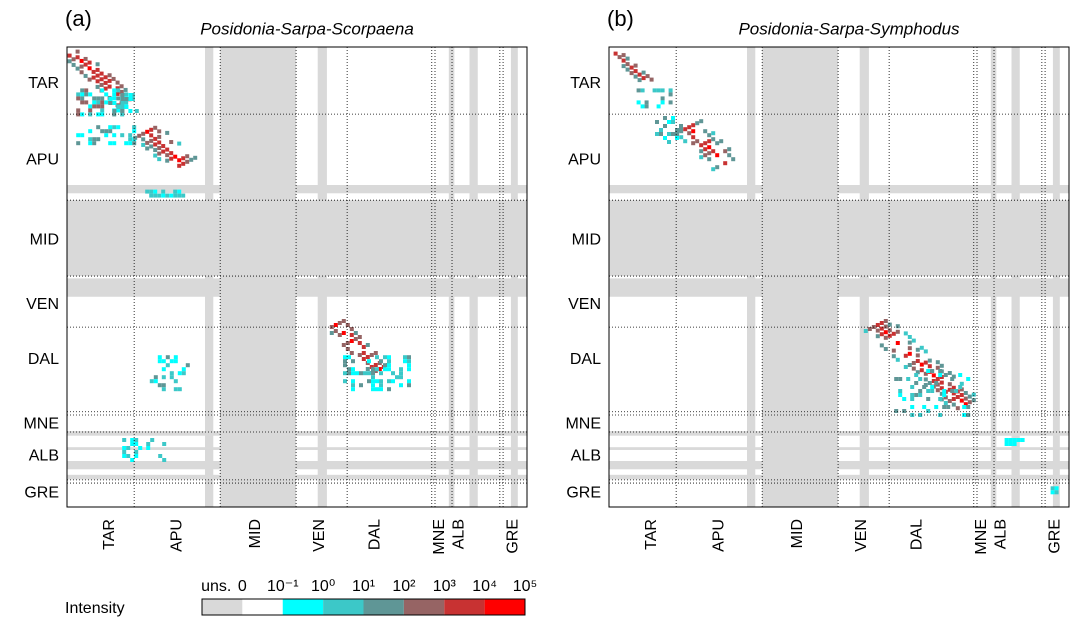 Image resolution: width=1077 pixels, height=623 pixels. Describe the element at coordinates (861, 535) in the screenshot. I see `x-region-label: VEN` at that location.